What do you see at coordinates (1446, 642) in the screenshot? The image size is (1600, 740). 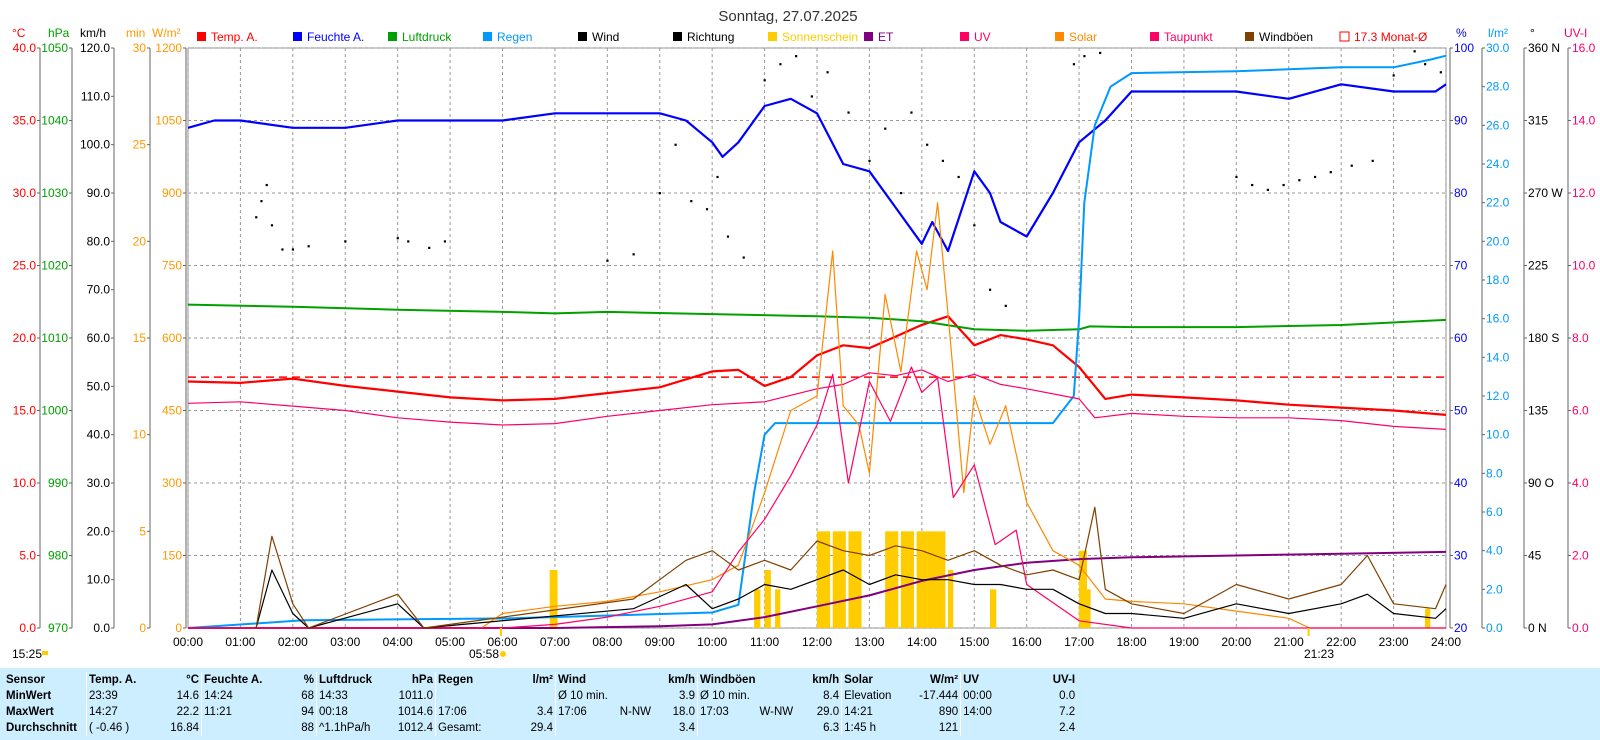 I see `time-tick-label: 24:00` at bounding box center [1446, 642].